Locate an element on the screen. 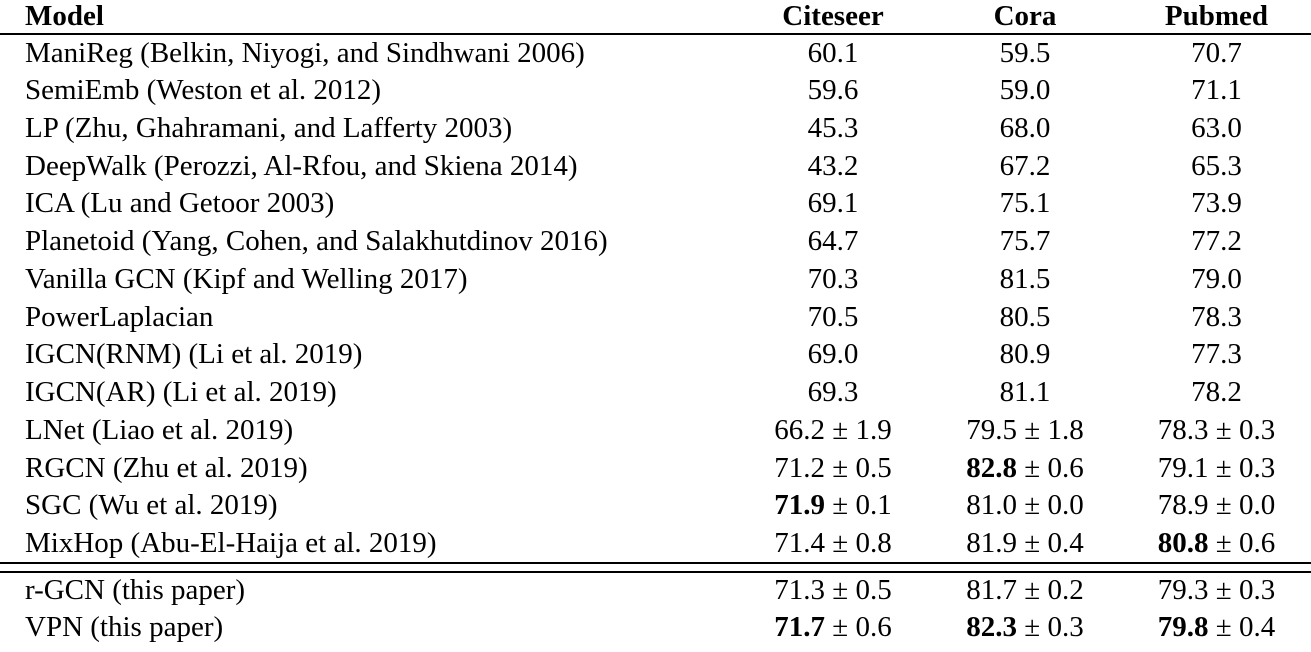 Image resolution: width=1311 pixels, height=652 pixels. pubmed-cell: 78.2 is located at coordinates (1216, 393).